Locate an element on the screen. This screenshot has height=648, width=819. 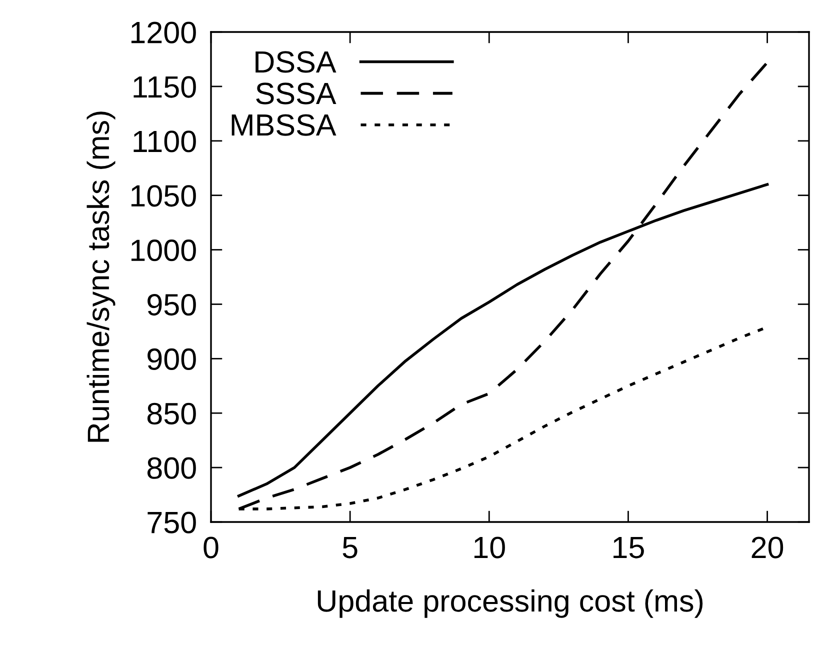
x-tick-label: 10 is located at coordinates (489, 547).